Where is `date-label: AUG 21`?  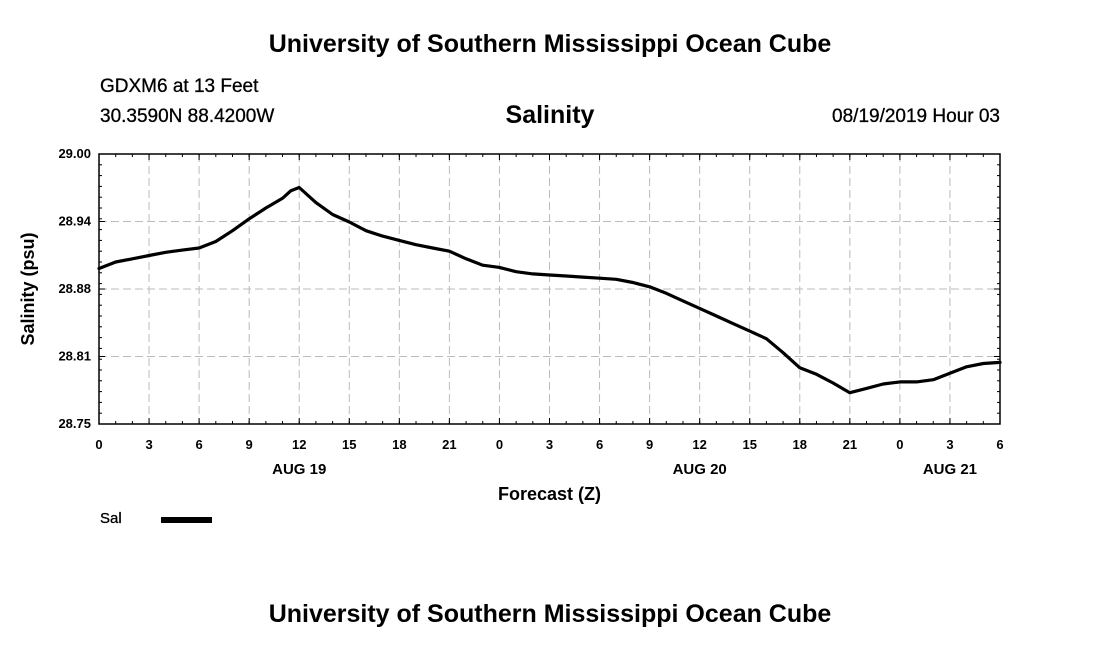
date-label: AUG 21 is located at coordinates (950, 469).